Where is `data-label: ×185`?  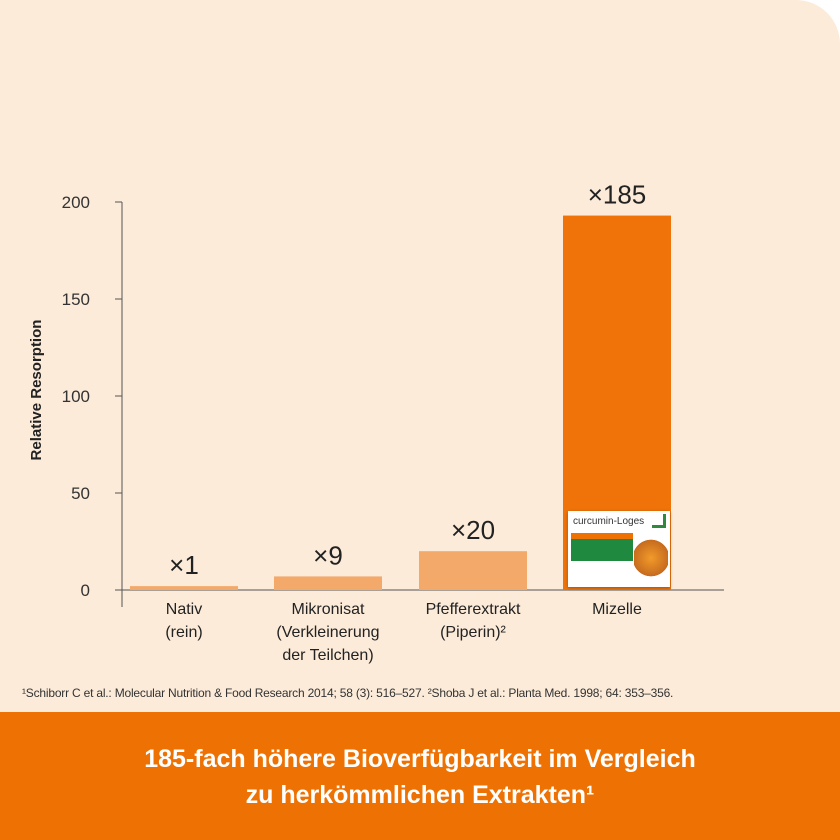
data-label: ×185 is located at coordinates (617, 195).